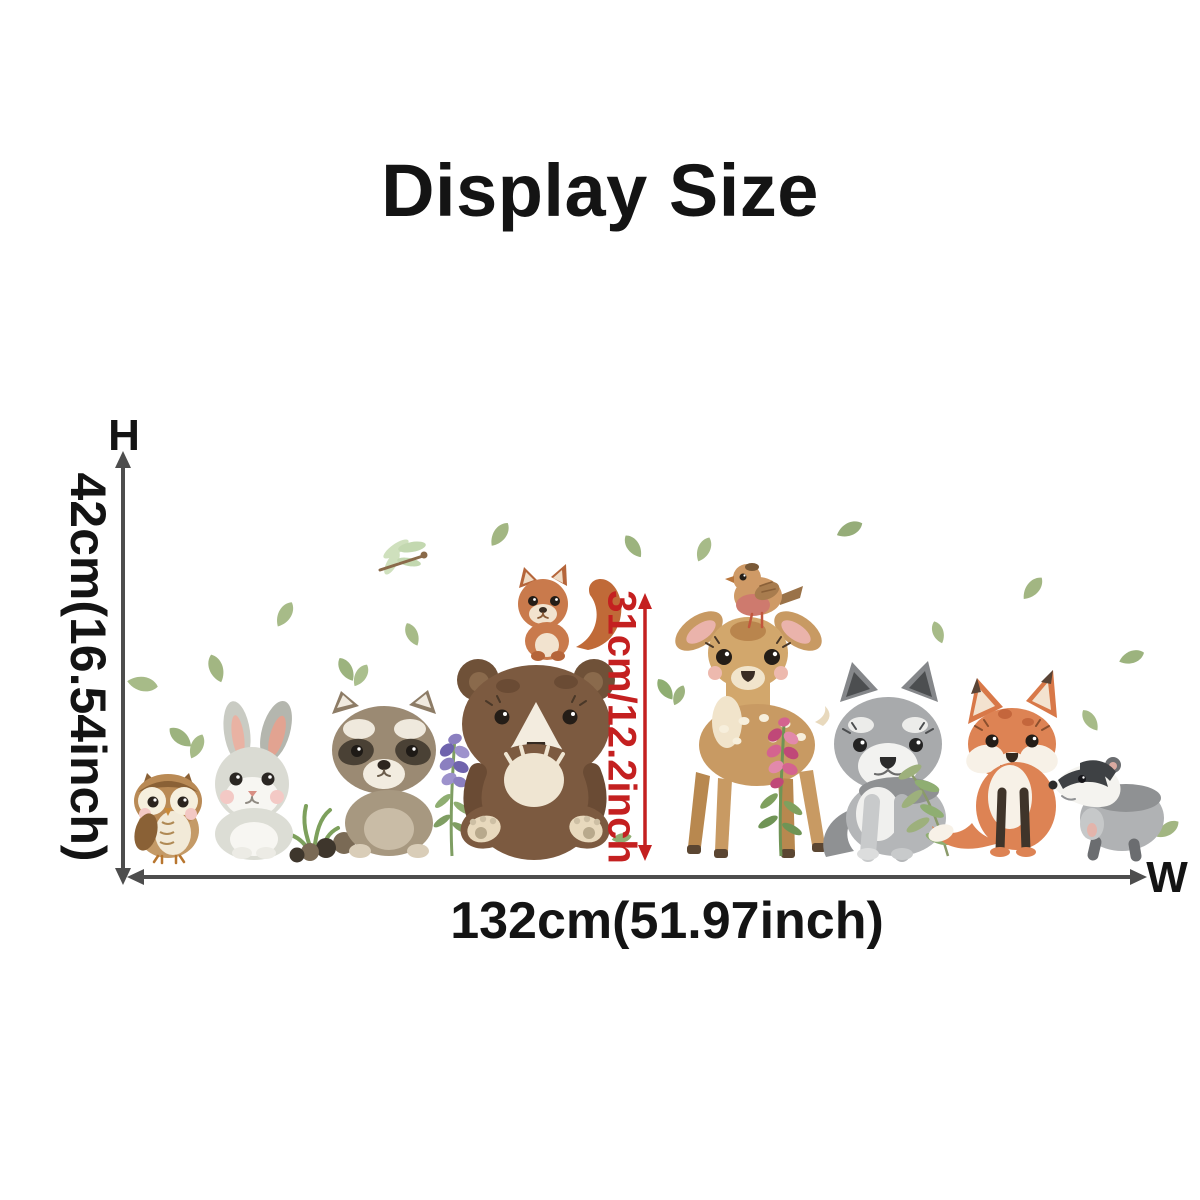 The height and width of the screenshot is (1200, 1200). I want to click on height-value: 42cm(16.54inch), so click(88, 667).